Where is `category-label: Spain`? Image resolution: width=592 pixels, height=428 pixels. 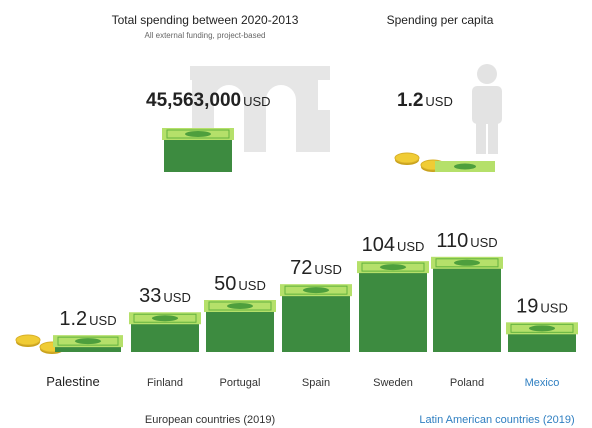 category-label: Spain is located at coordinates (316, 383).